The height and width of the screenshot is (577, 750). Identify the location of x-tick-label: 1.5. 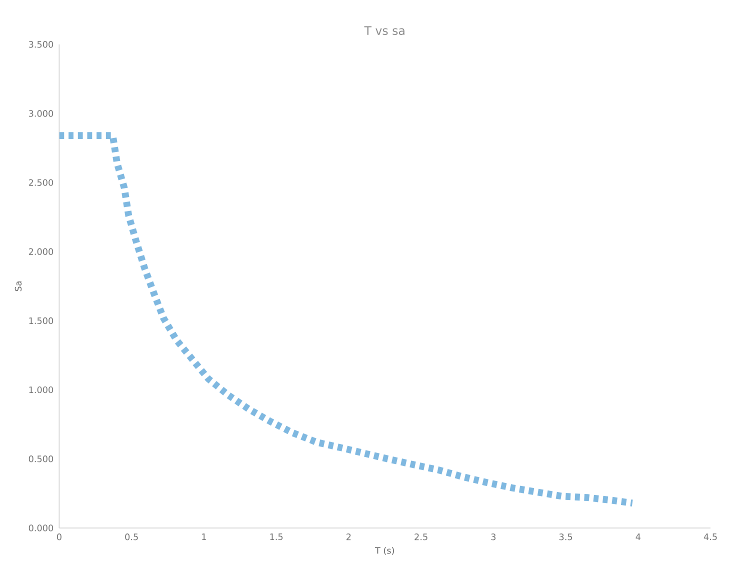
(276, 536).